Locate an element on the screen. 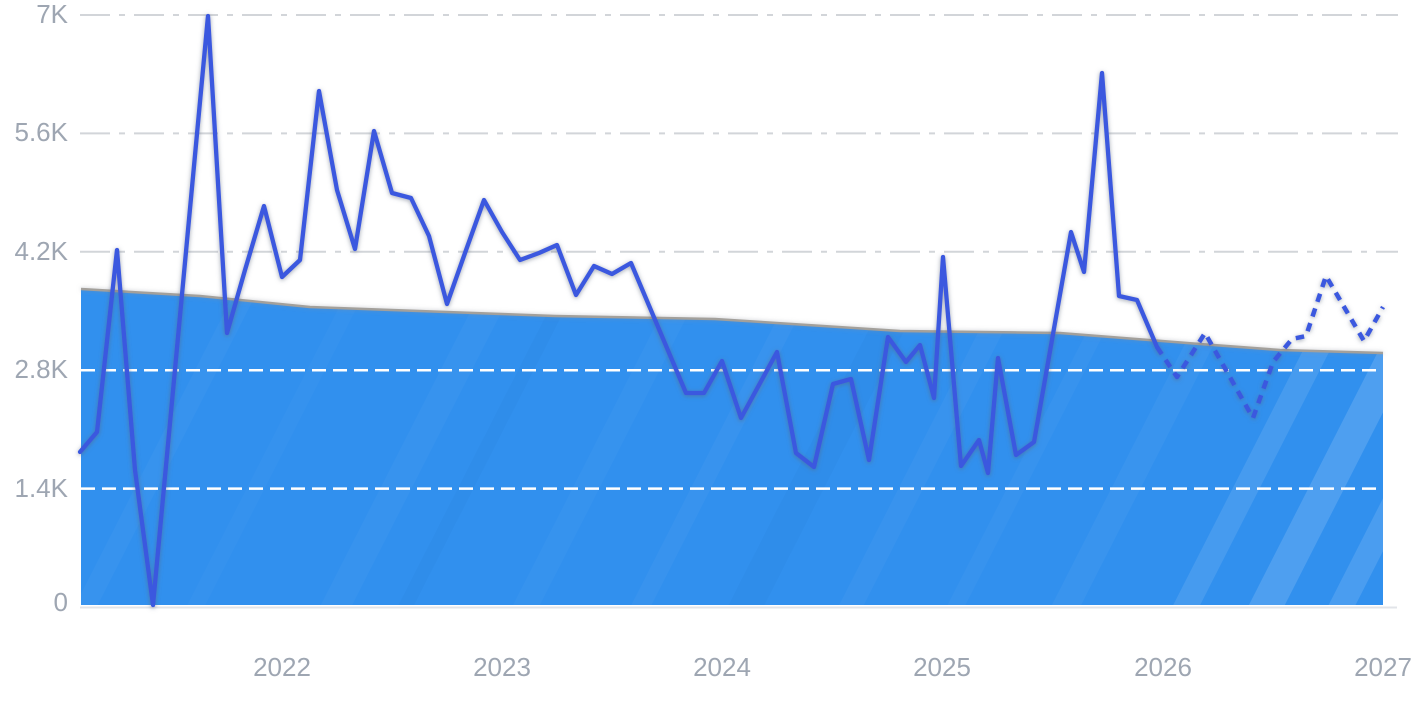 This screenshot has height=705, width=1419. svg-text: 2.8K is located at coordinates (42, 369).